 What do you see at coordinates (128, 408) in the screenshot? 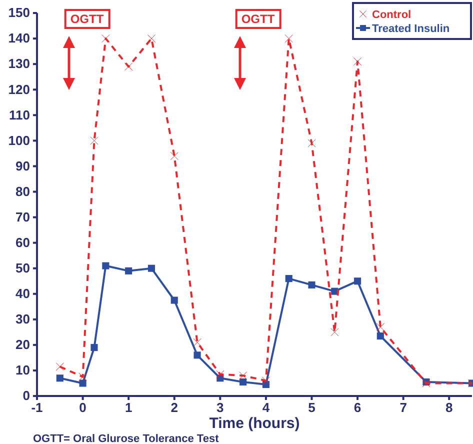
I see `x-tick-label: 1` at bounding box center [128, 408].